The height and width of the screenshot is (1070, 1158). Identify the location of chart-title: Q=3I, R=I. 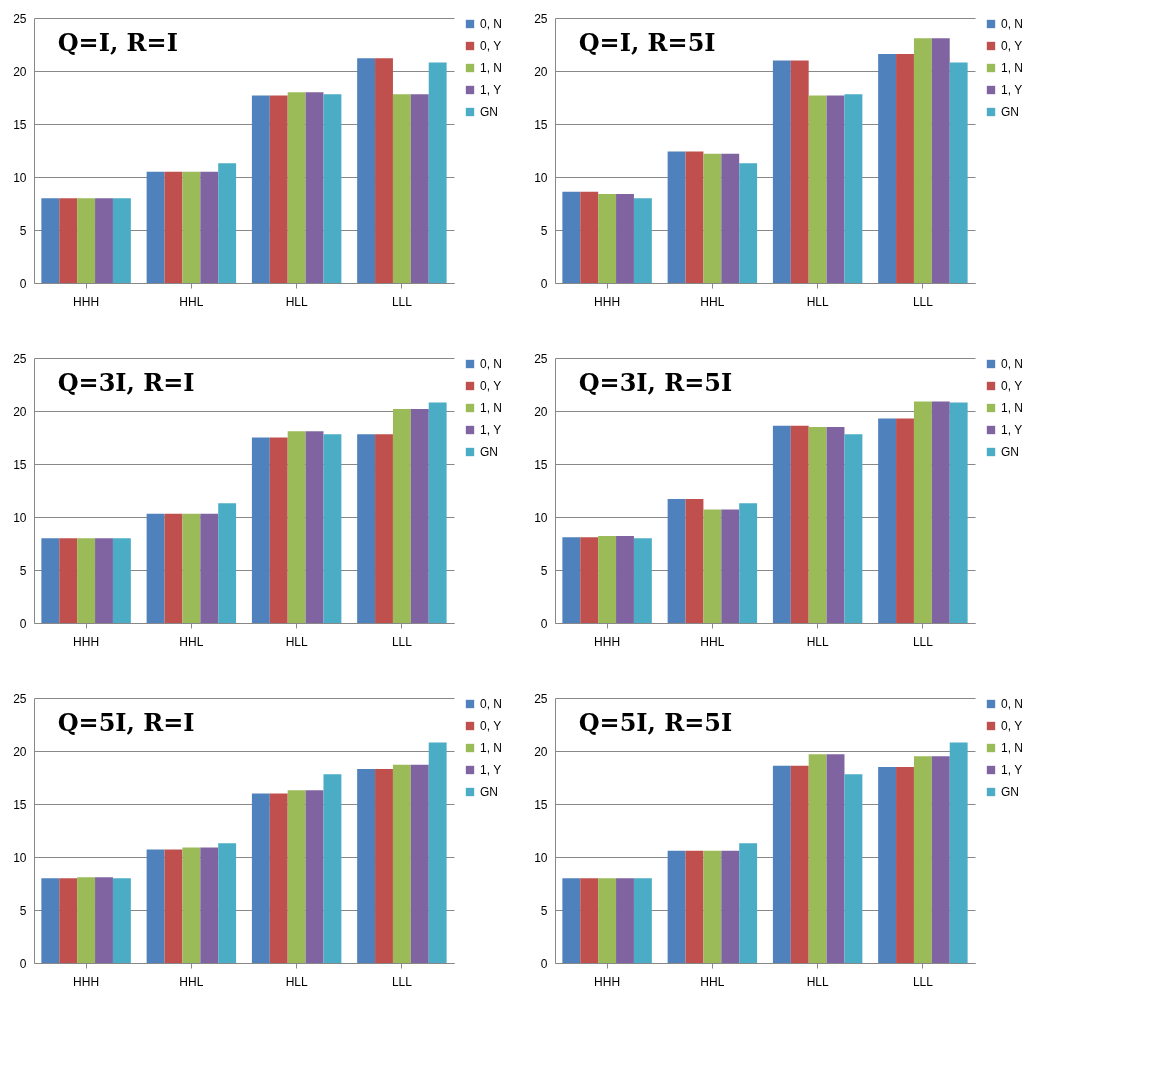
(126, 382).